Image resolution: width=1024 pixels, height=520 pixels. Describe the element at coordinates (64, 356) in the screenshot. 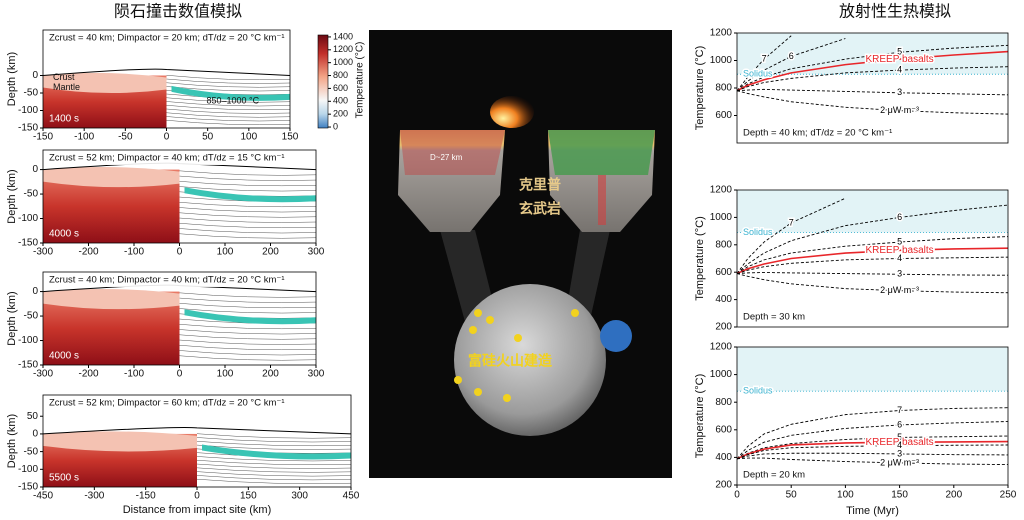

I see `time-label: 4000 s` at that location.